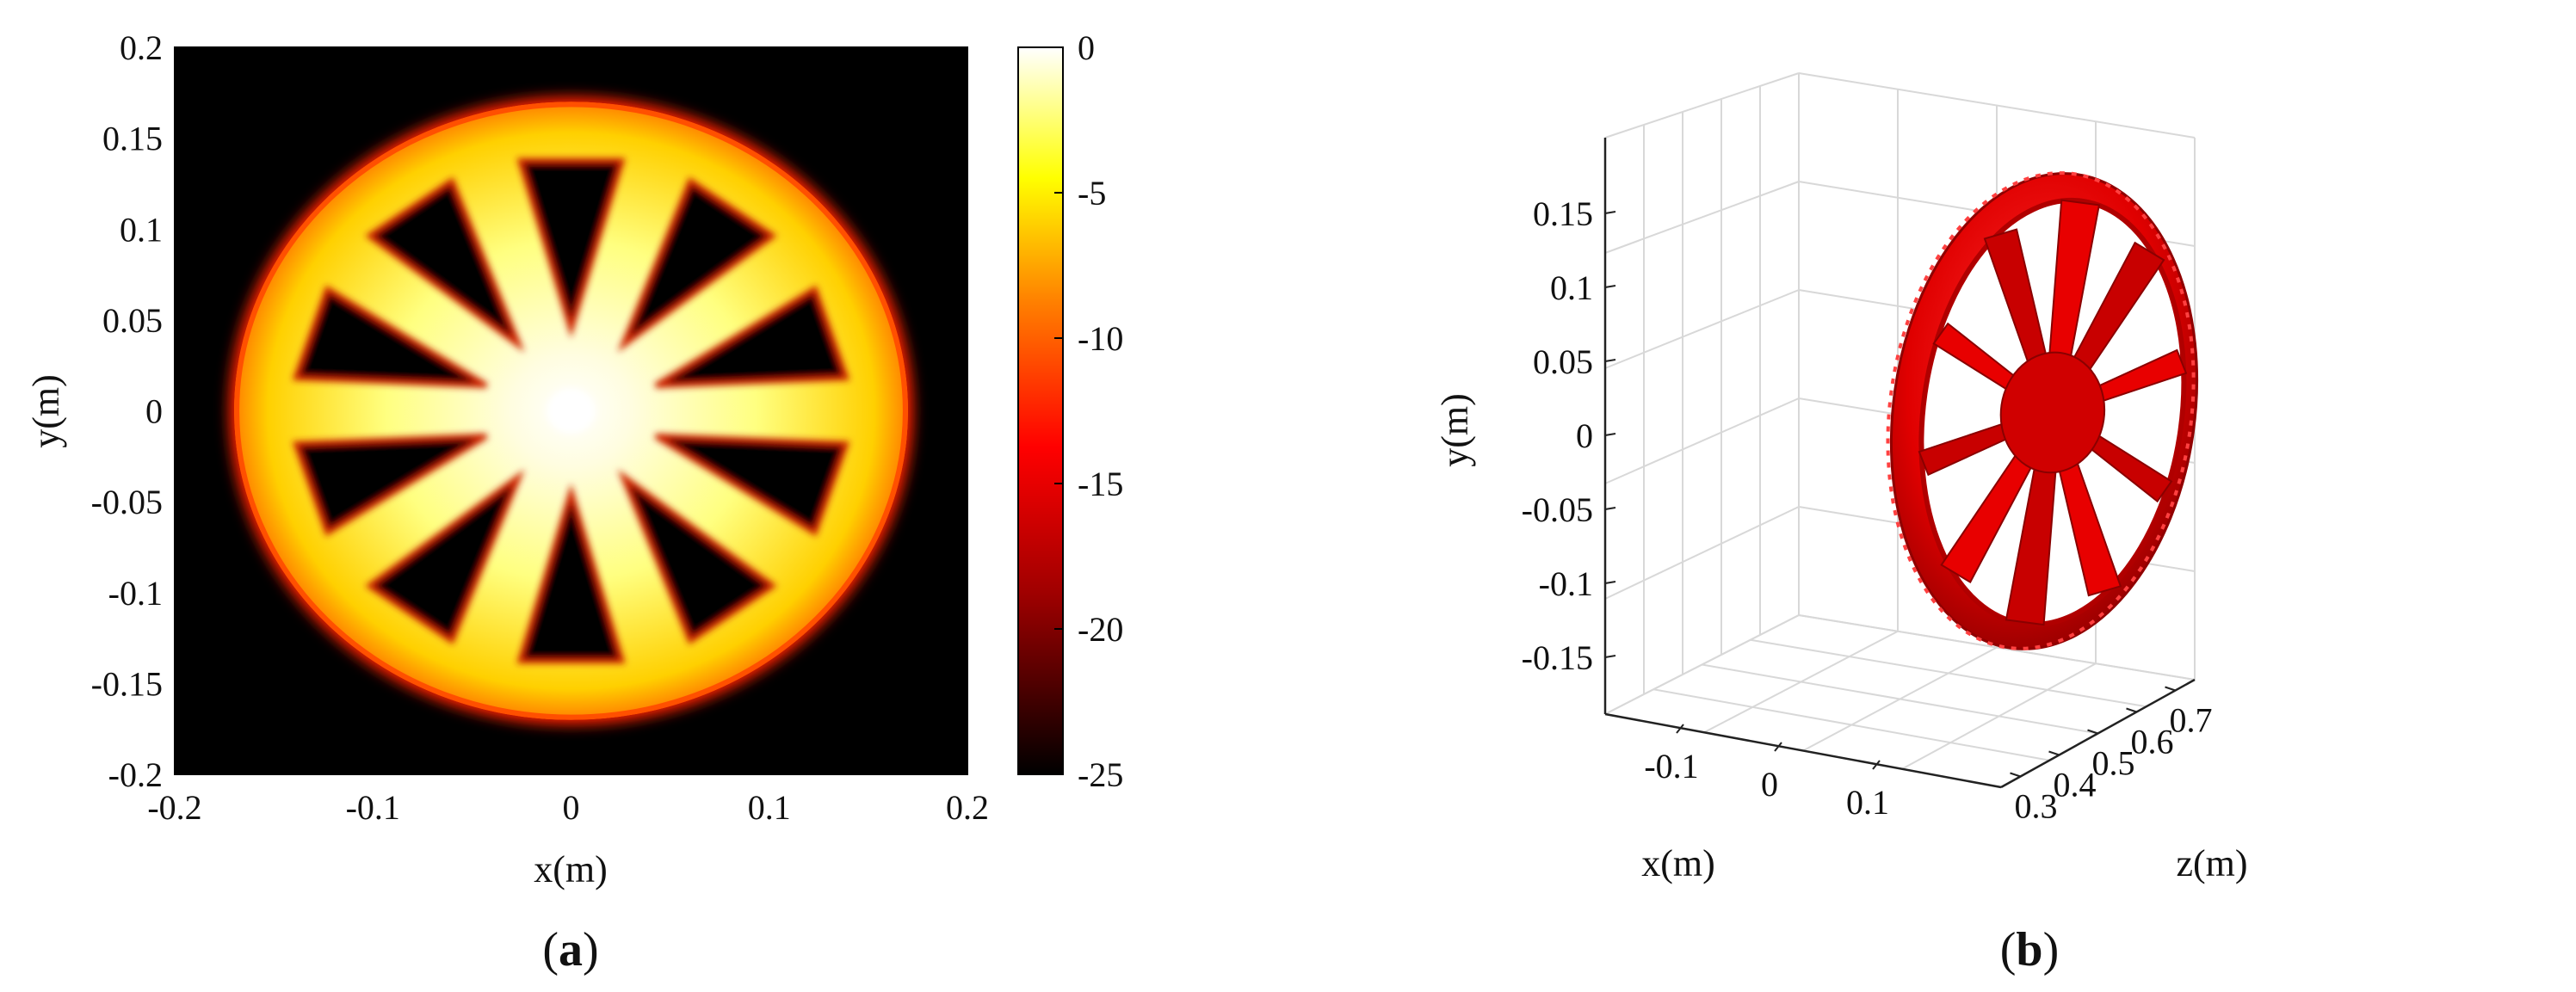 Image resolution: width=2576 pixels, height=992 pixels. What do you see at coordinates (2113, 764) in the screenshot?
I see `z-tick-label: 0.5` at bounding box center [2113, 764].